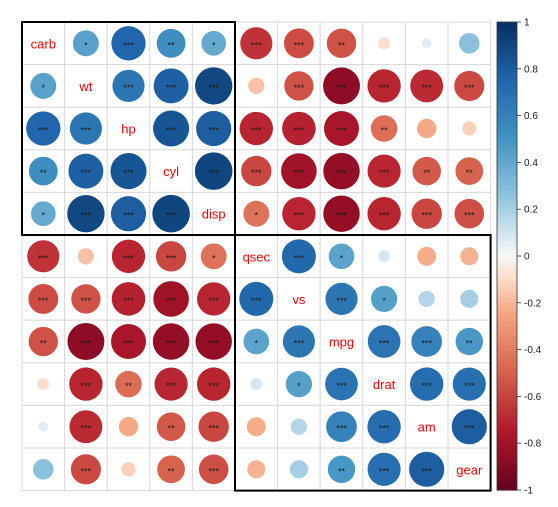 The image size is (558, 507). What do you see at coordinates (469, 298) in the screenshot?
I see `correlation-circle-vs-gear` at bounding box center [469, 298].